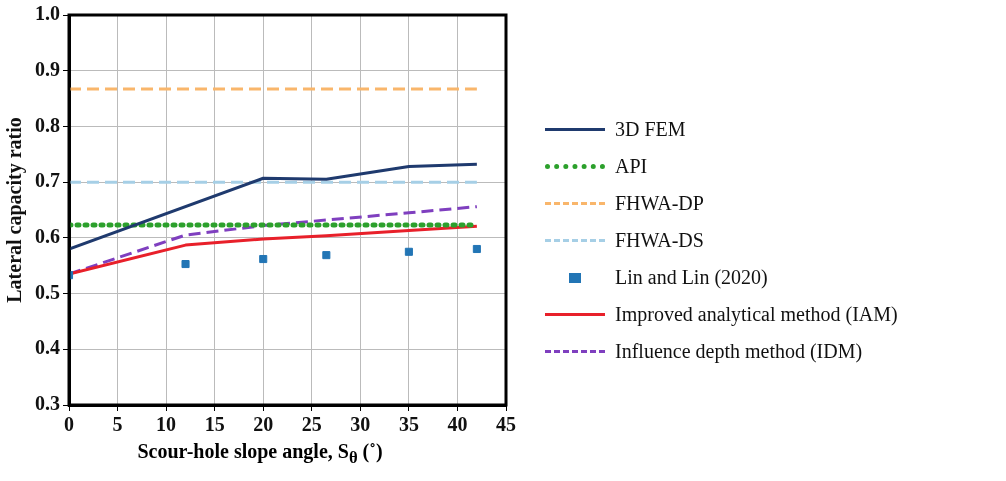 Image resolution: width=1006 pixels, height=481 pixels. What do you see at coordinates (47, 124) in the screenshot?
I see `y-tick-label: 0.8` at bounding box center [47, 124].